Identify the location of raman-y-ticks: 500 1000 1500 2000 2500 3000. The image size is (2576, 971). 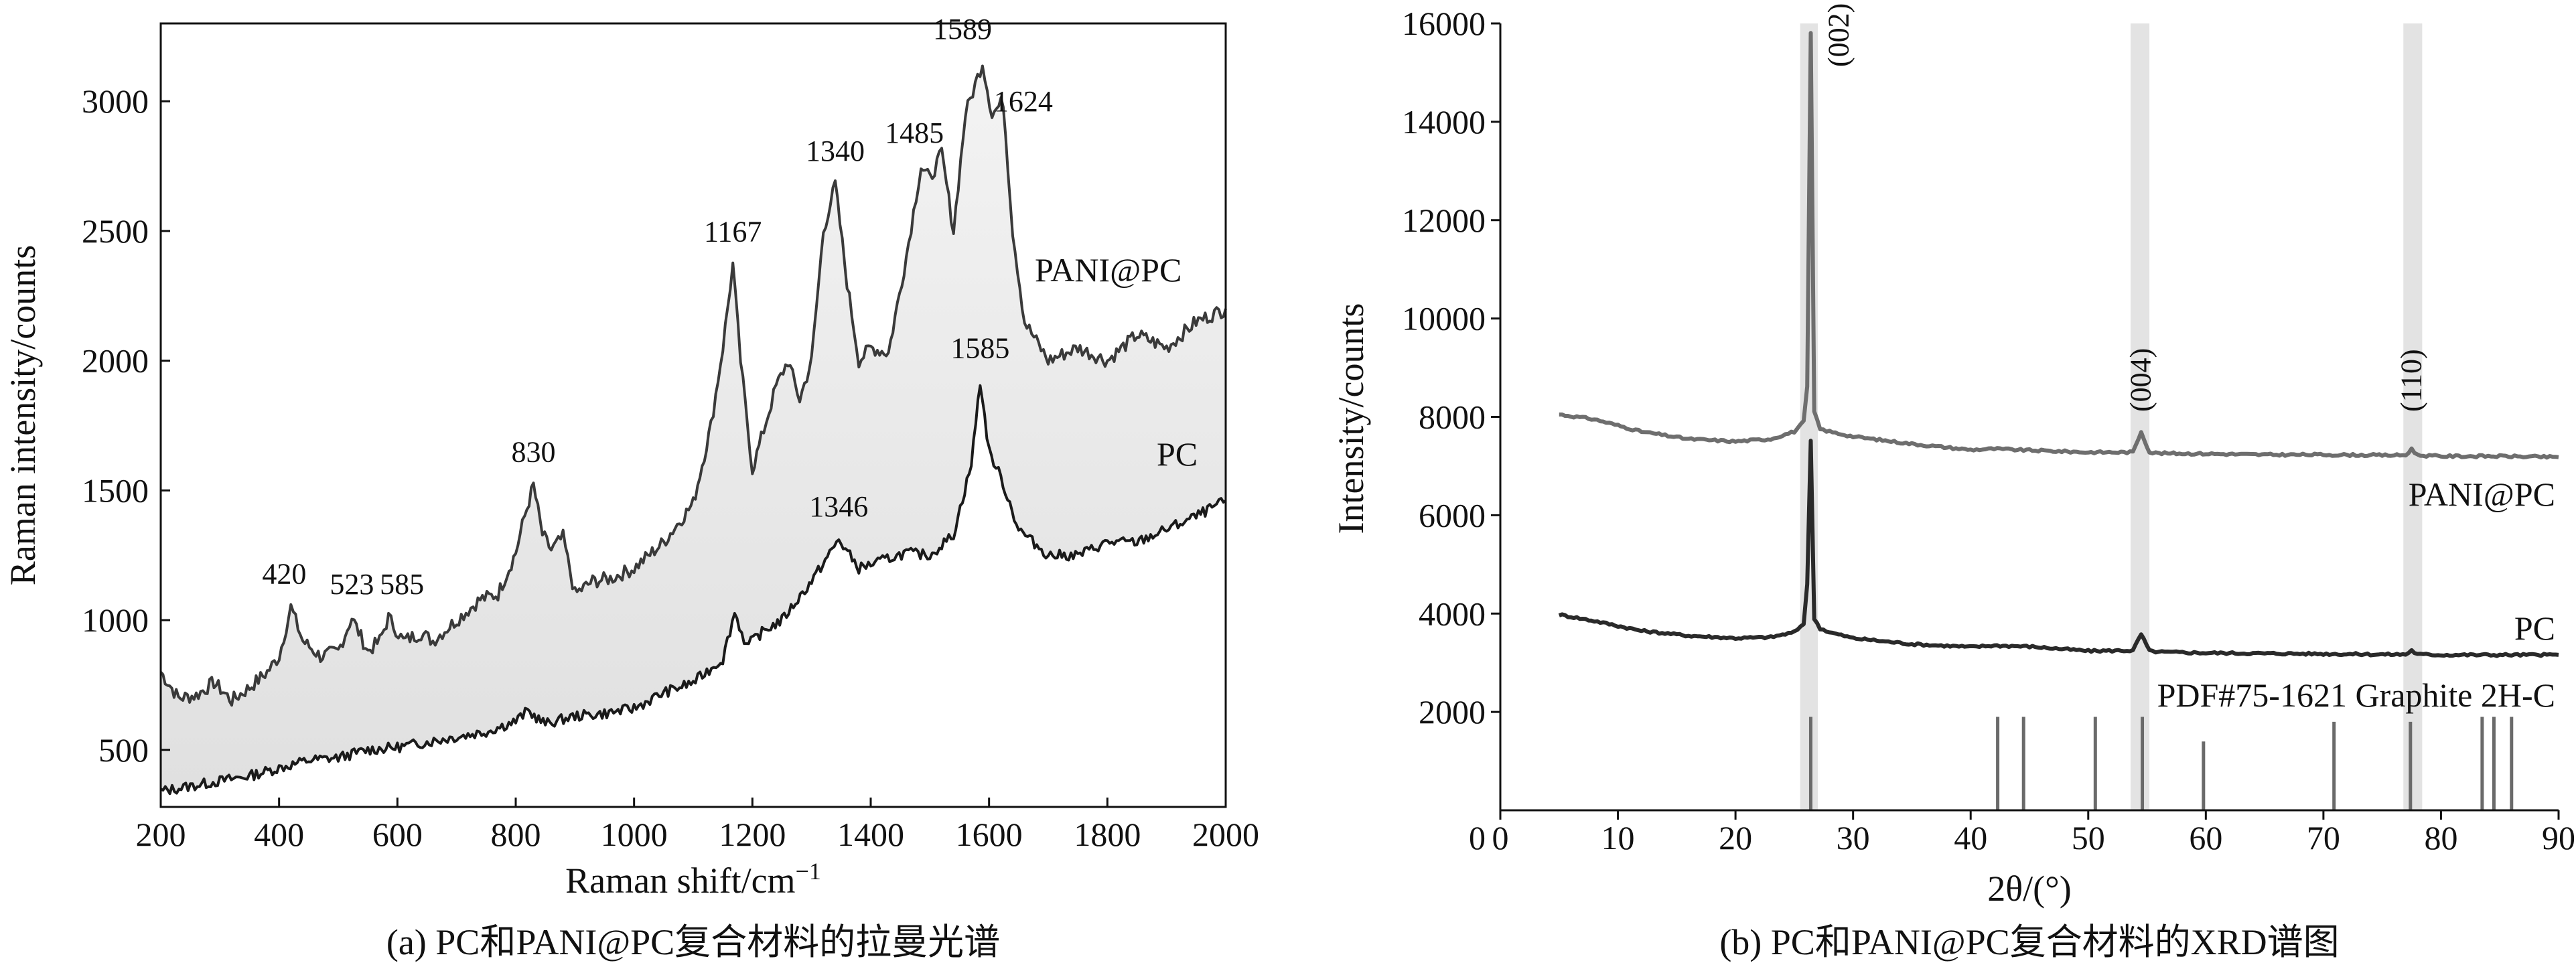
(126, 425).